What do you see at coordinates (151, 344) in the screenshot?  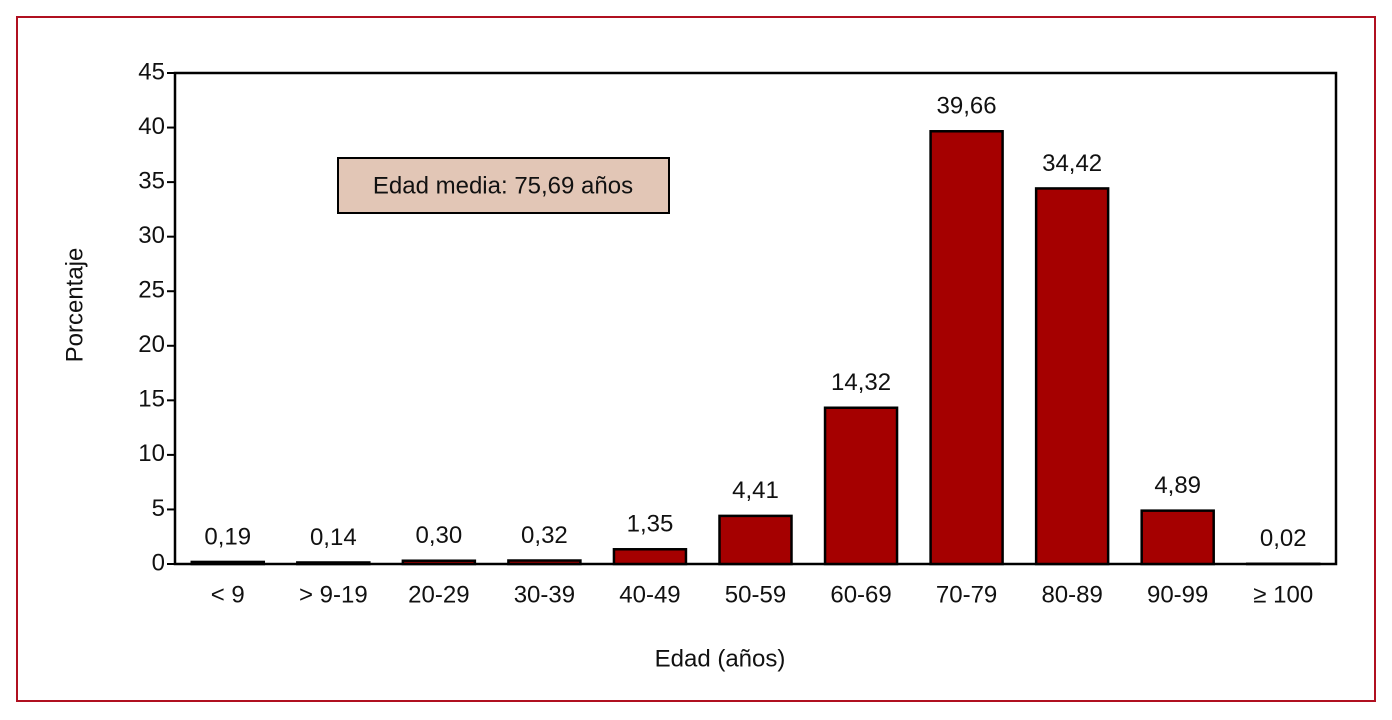 I see `y-tick-label: 20` at bounding box center [151, 344].